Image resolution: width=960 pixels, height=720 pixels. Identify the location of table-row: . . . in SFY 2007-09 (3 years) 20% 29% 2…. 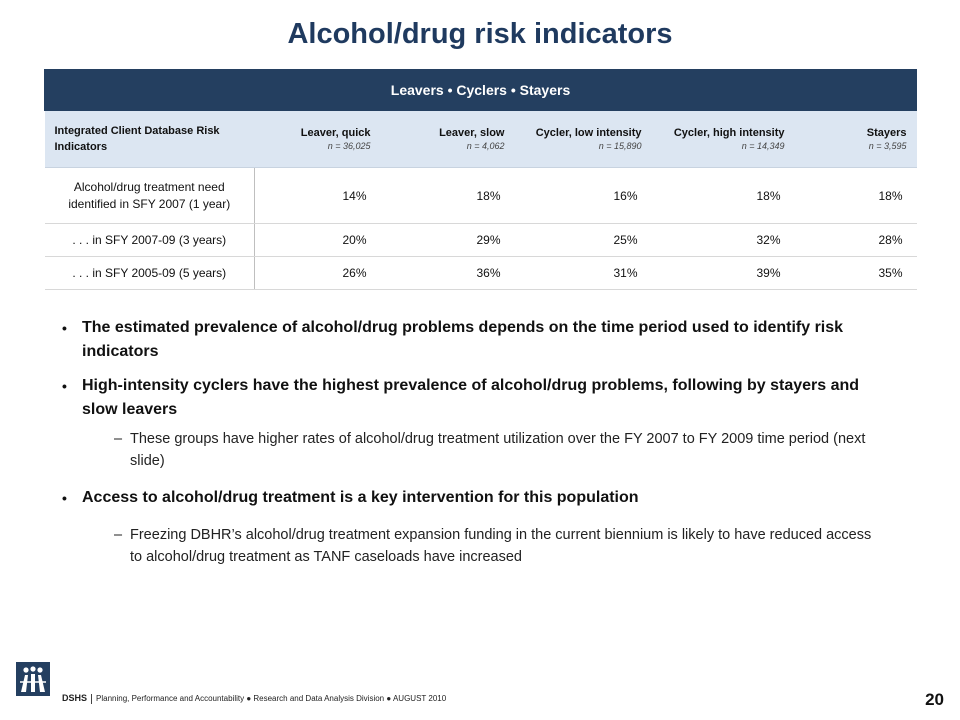
(480, 240).